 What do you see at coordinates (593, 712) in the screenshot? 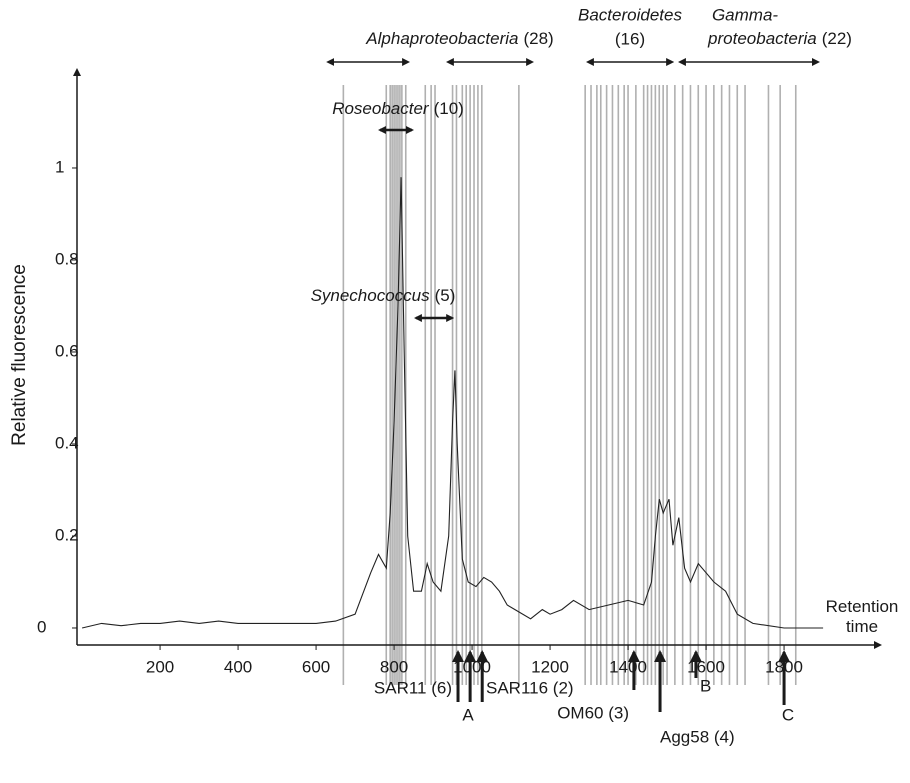
I see `arrow-label: OM60 (3)` at bounding box center [593, 712].